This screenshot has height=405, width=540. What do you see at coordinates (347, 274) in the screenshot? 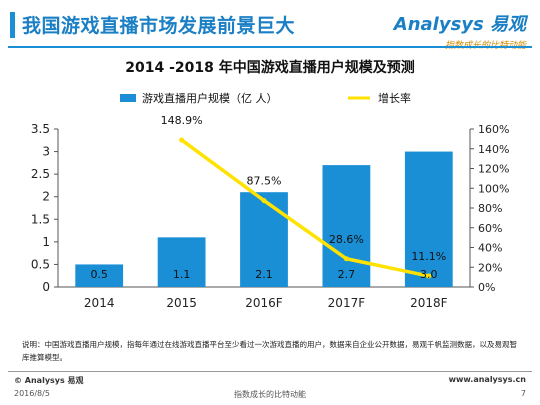
I see `bar-label-2017F: 2.7` at bounding box center [347, 274].